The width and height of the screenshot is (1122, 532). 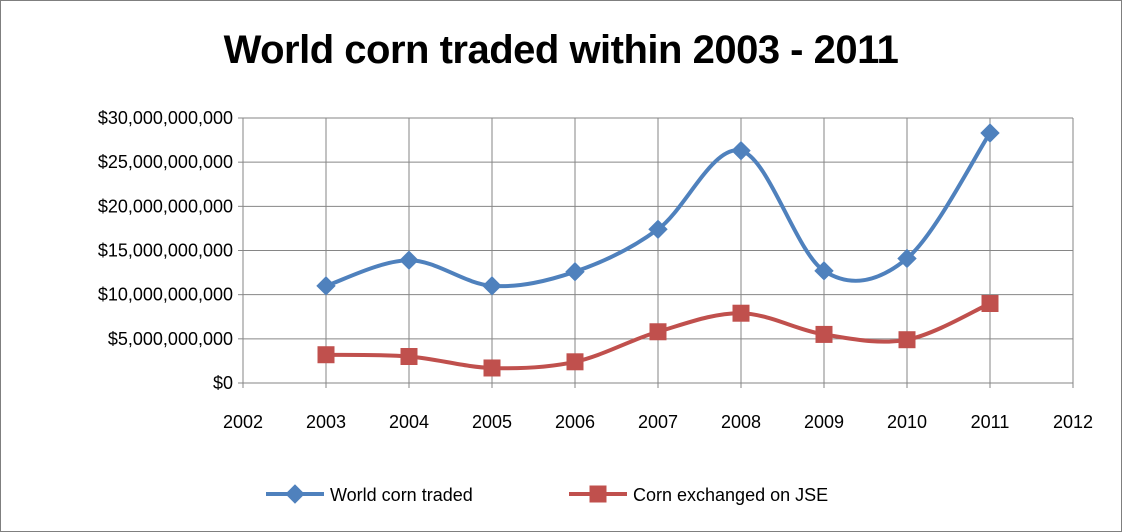 I want to click on x-tick-label: 2003, so click(x=326, y=422).